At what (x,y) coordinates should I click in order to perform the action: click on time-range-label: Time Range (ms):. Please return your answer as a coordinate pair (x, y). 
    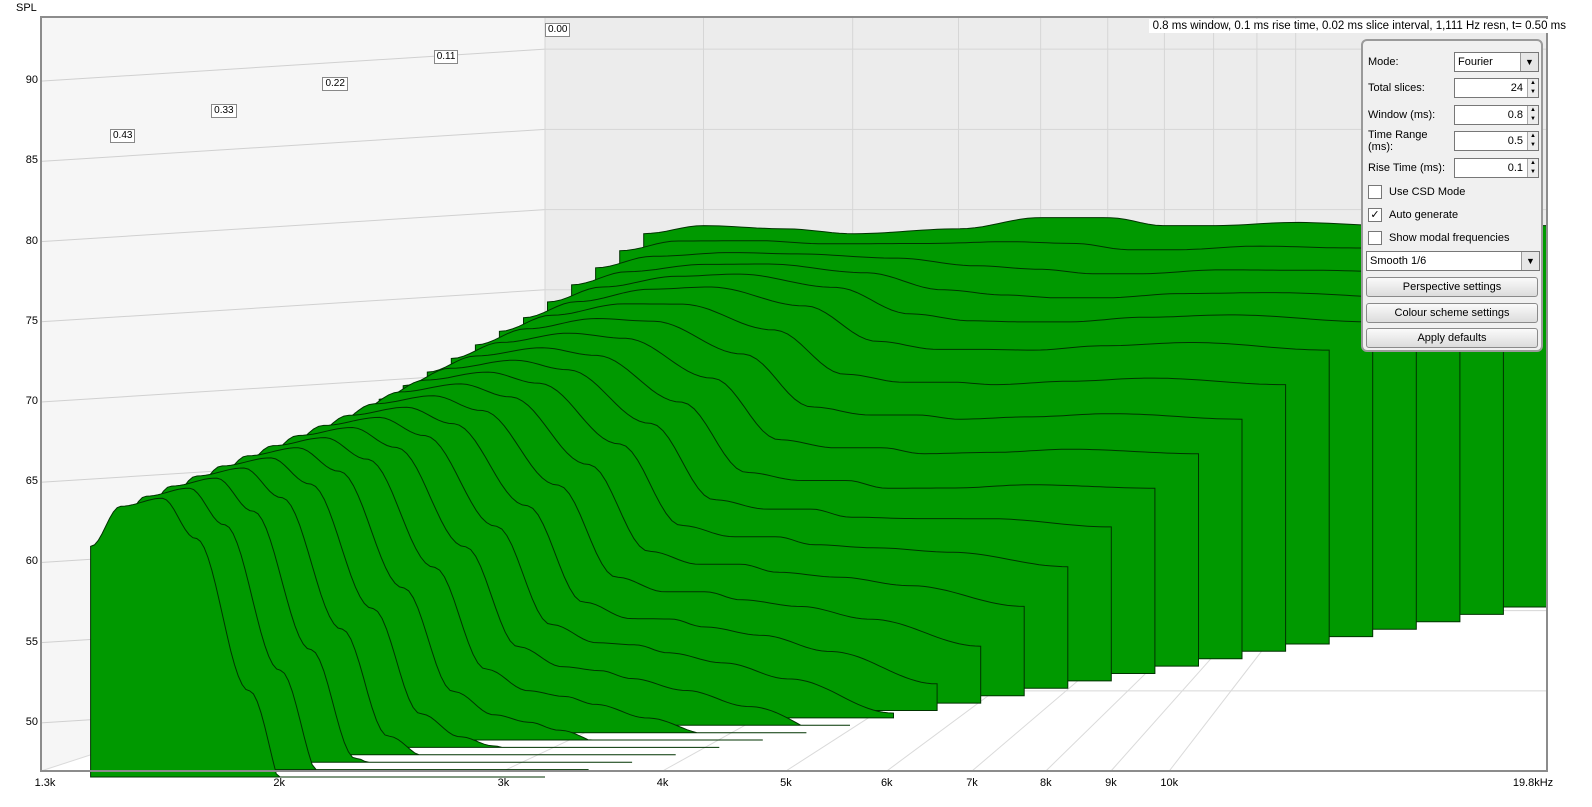
    Looking at the image, I should click on (1398, 141).